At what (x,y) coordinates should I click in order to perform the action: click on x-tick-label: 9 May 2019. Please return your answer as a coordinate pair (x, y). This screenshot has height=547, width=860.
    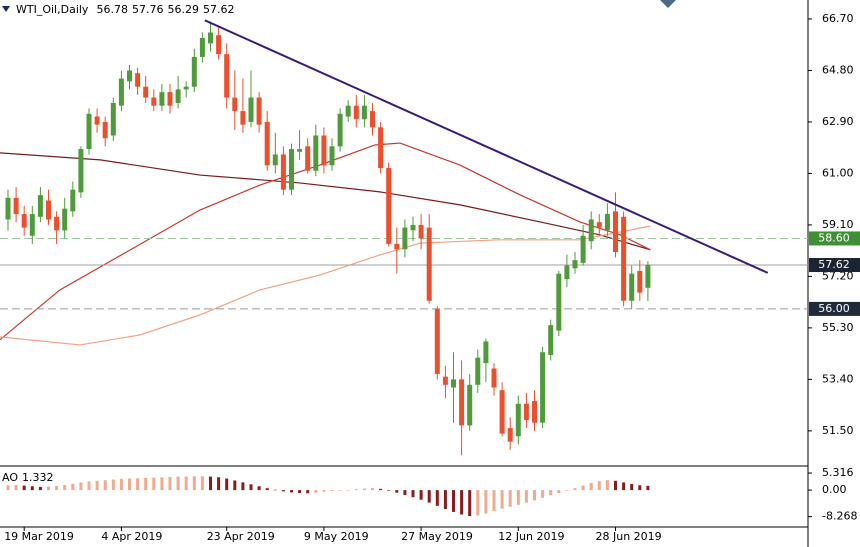
    Looking at the image, I should click on (336, 536).